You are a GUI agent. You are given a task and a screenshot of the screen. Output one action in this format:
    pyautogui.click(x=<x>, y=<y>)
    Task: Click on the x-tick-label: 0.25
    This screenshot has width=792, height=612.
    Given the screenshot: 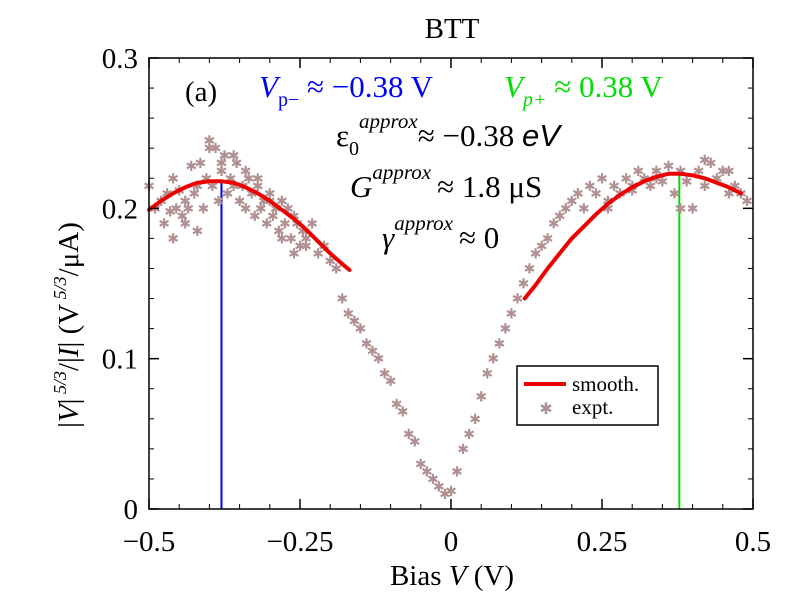 What is the action you would take?
    pyautogui.click(x=602, y=542)
    